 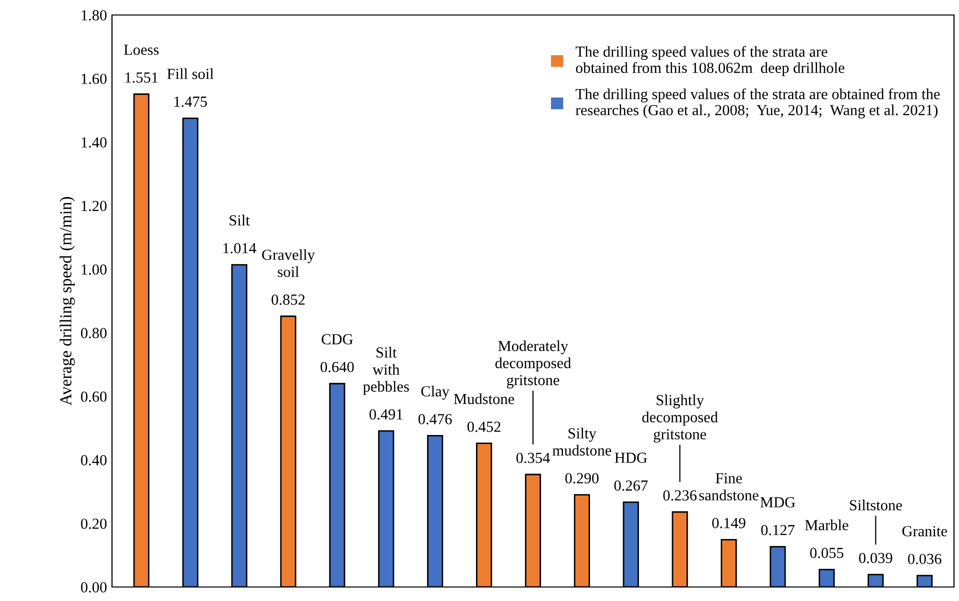 What do you see at coordinates (94, 206) in the screenshot?
I see `y-tick-label: 1.20` at bounding box center [94, 206].